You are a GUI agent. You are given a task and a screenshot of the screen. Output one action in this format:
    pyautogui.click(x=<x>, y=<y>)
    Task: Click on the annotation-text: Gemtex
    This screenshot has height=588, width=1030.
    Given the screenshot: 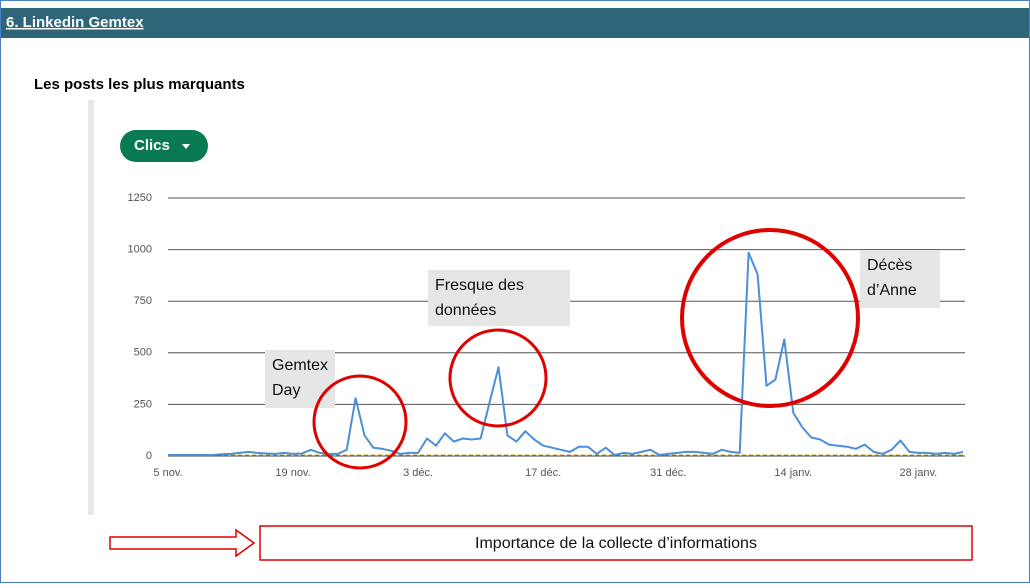 What is the action you would take?
    pyautogui.click(x=300, y=365)
    